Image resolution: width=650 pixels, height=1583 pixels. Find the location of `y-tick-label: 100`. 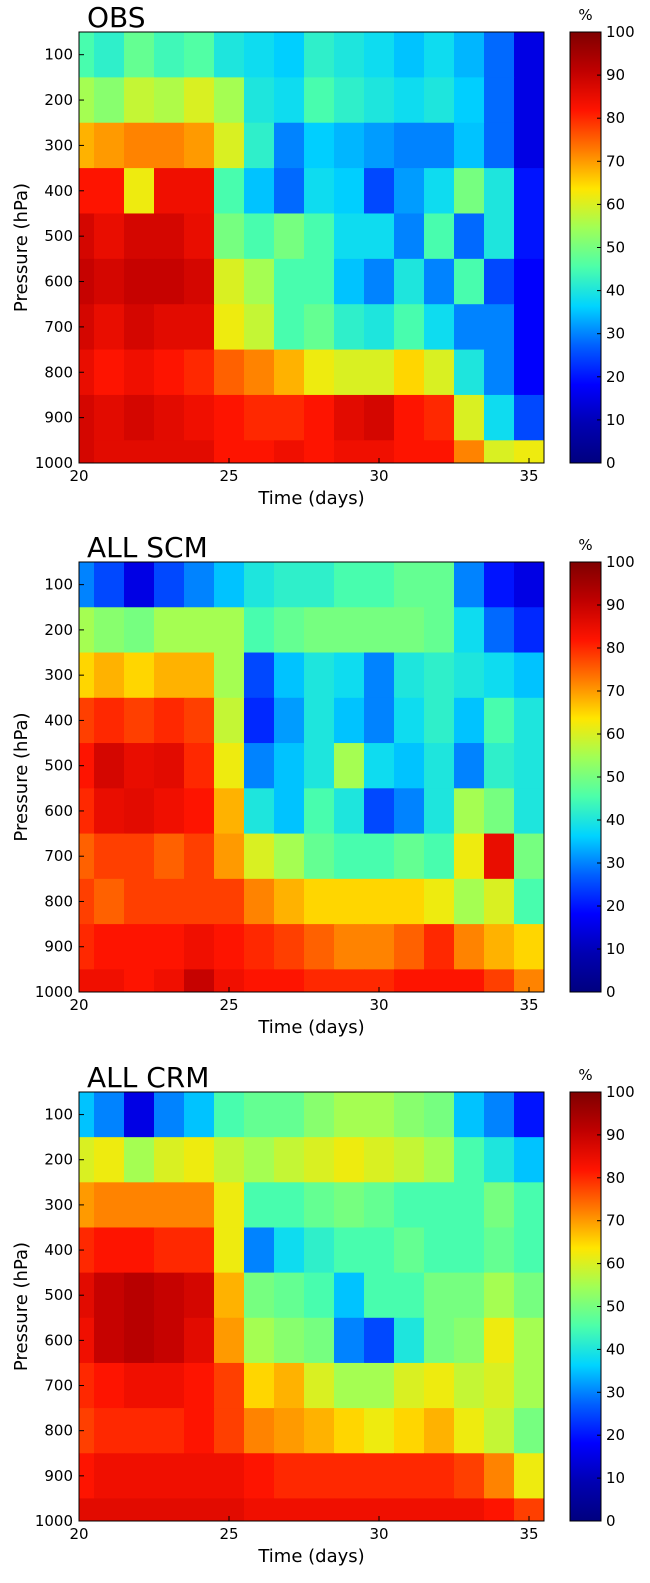

y-tick-label: 100 is located at coordinates (58, 55).